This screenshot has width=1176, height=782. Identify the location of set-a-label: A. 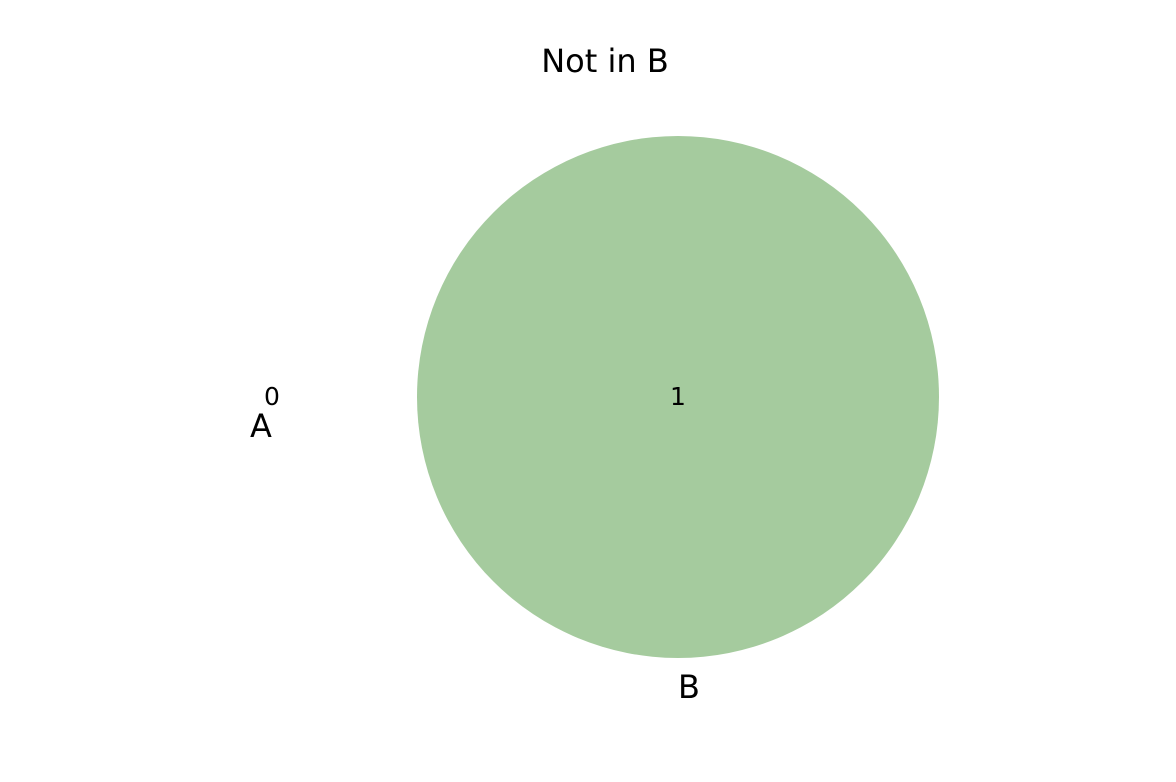
(261, 426).